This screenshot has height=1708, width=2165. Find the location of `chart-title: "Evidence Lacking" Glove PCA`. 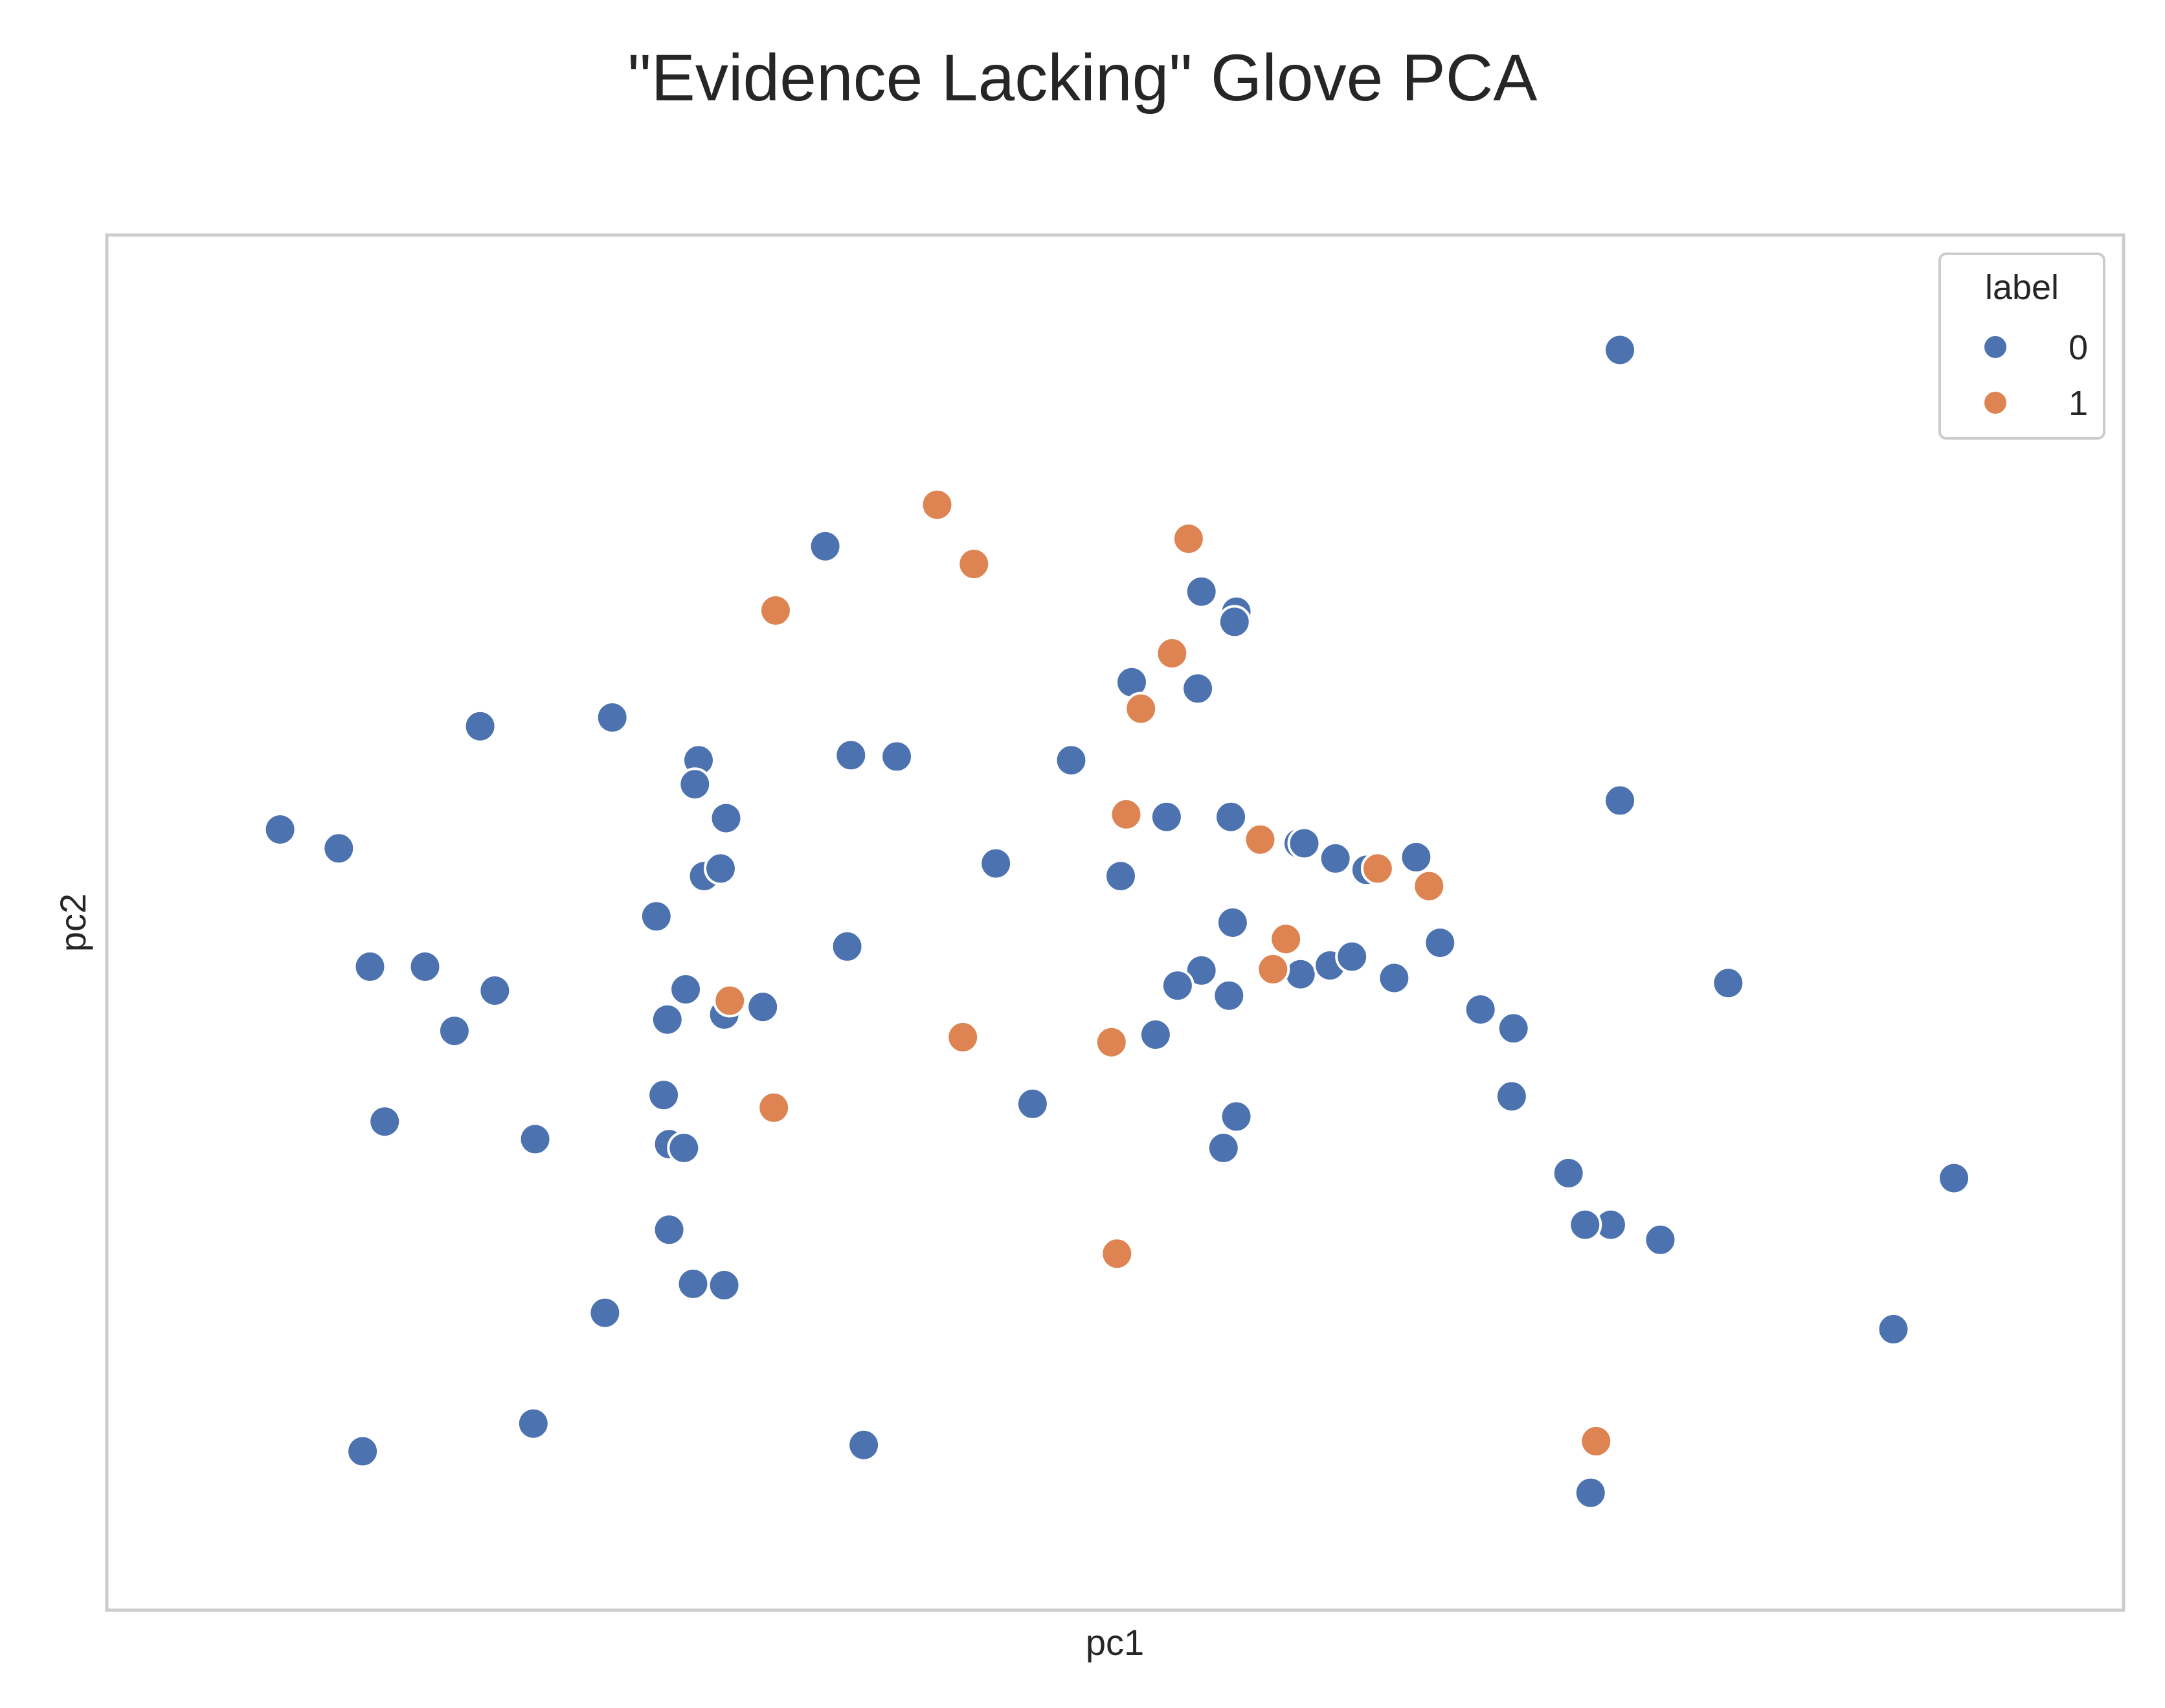

chart-title: "Evidence Lacking" Glove PCA is located at coordinates (1083, 78).